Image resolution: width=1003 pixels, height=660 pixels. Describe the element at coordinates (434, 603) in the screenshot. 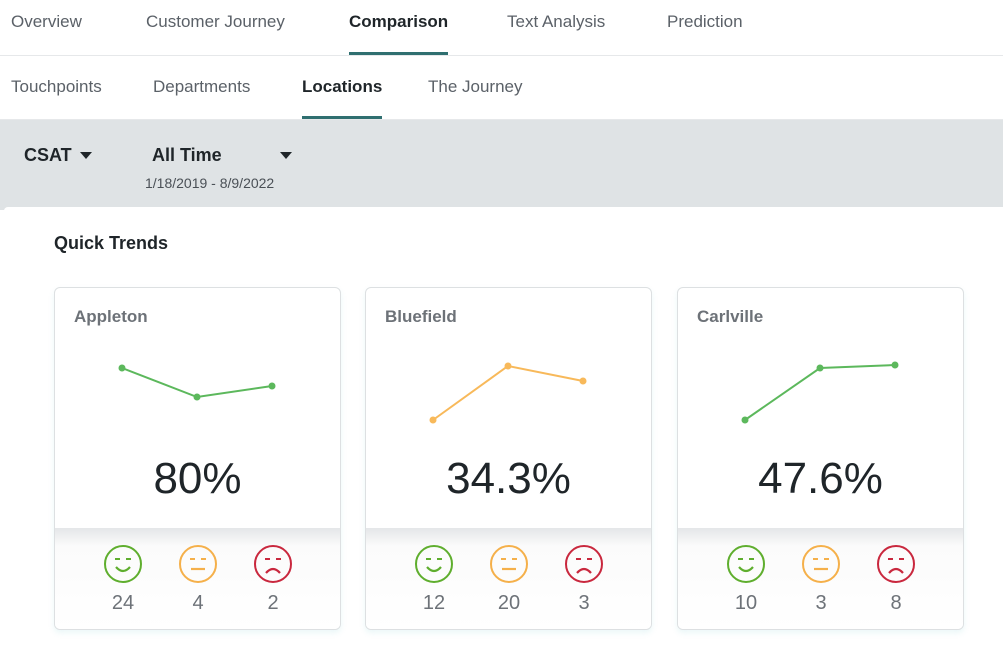

I see `happy-count: 12` at that location.